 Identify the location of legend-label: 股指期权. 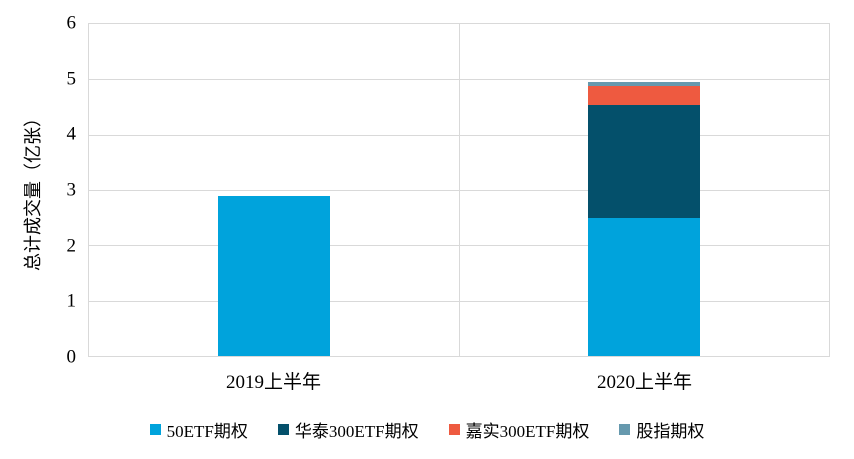
(670, 431).